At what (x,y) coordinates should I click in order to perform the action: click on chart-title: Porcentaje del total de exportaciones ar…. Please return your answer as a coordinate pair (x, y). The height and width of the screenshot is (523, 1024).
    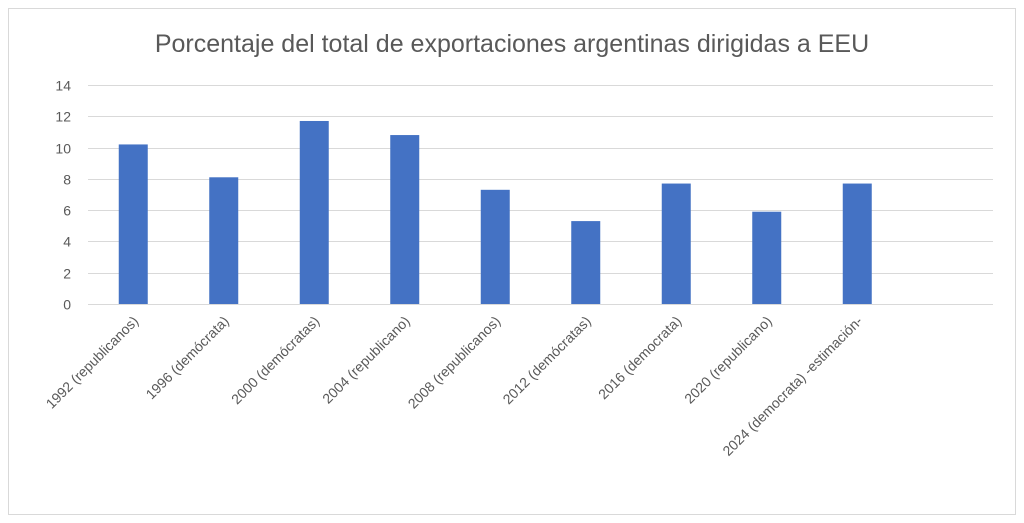
    Looking at the image, I should click on (512, 44).